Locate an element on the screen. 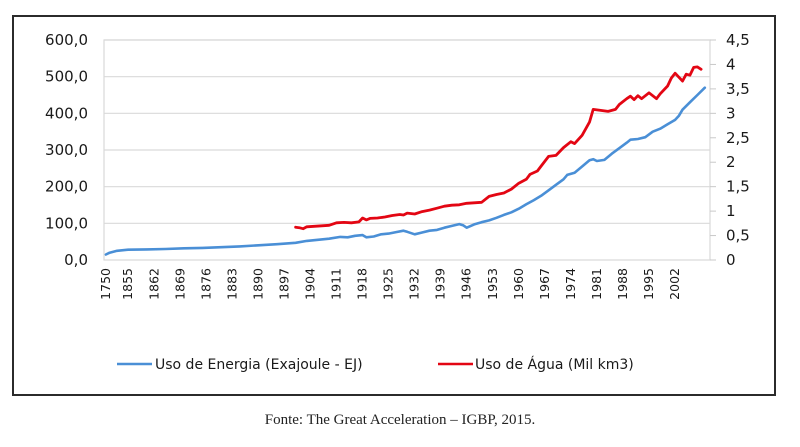  left-tick-label: 0,0 is located at coordinates (76, 260).